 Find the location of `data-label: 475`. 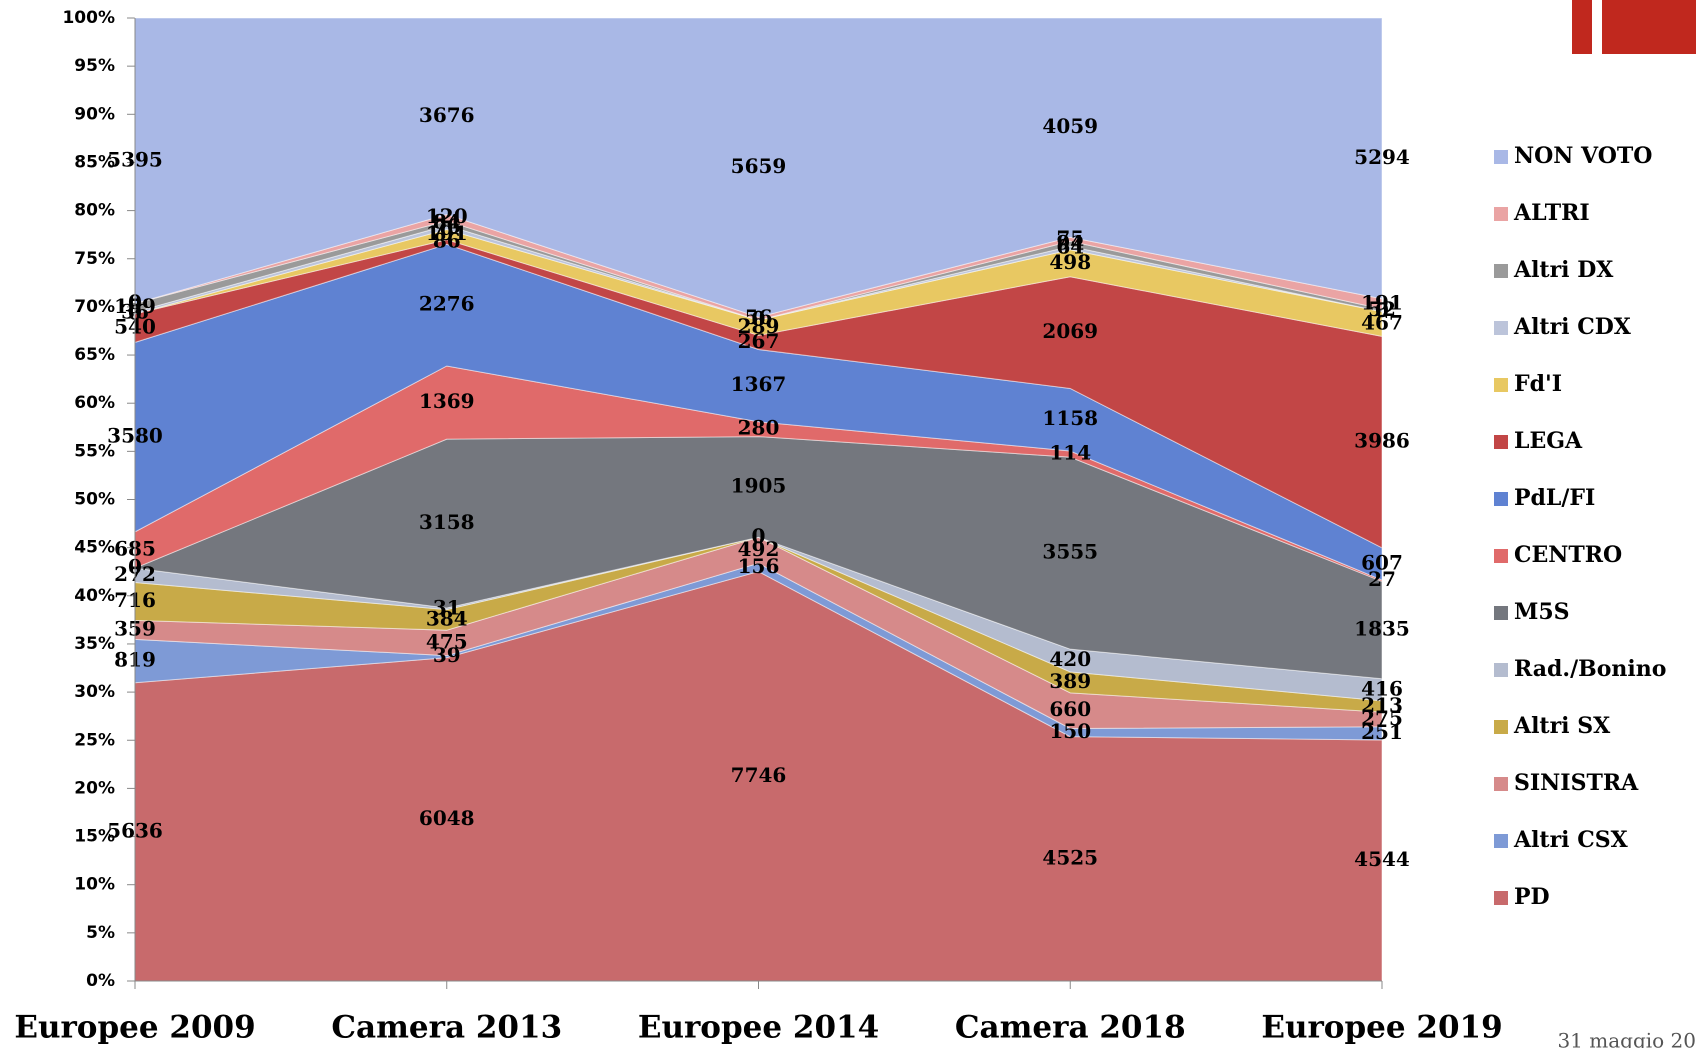

data-label: 475 is located at coordinates (447, 641).